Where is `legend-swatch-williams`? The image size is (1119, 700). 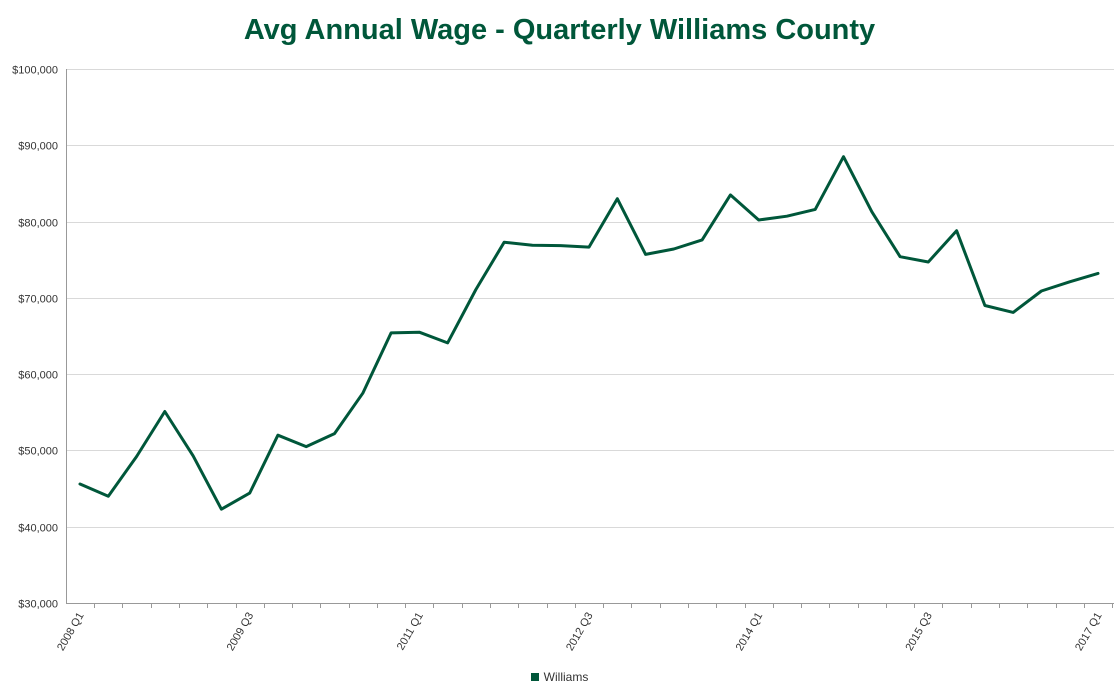
legend-swatch-williams is located at coordinates (534, 677).